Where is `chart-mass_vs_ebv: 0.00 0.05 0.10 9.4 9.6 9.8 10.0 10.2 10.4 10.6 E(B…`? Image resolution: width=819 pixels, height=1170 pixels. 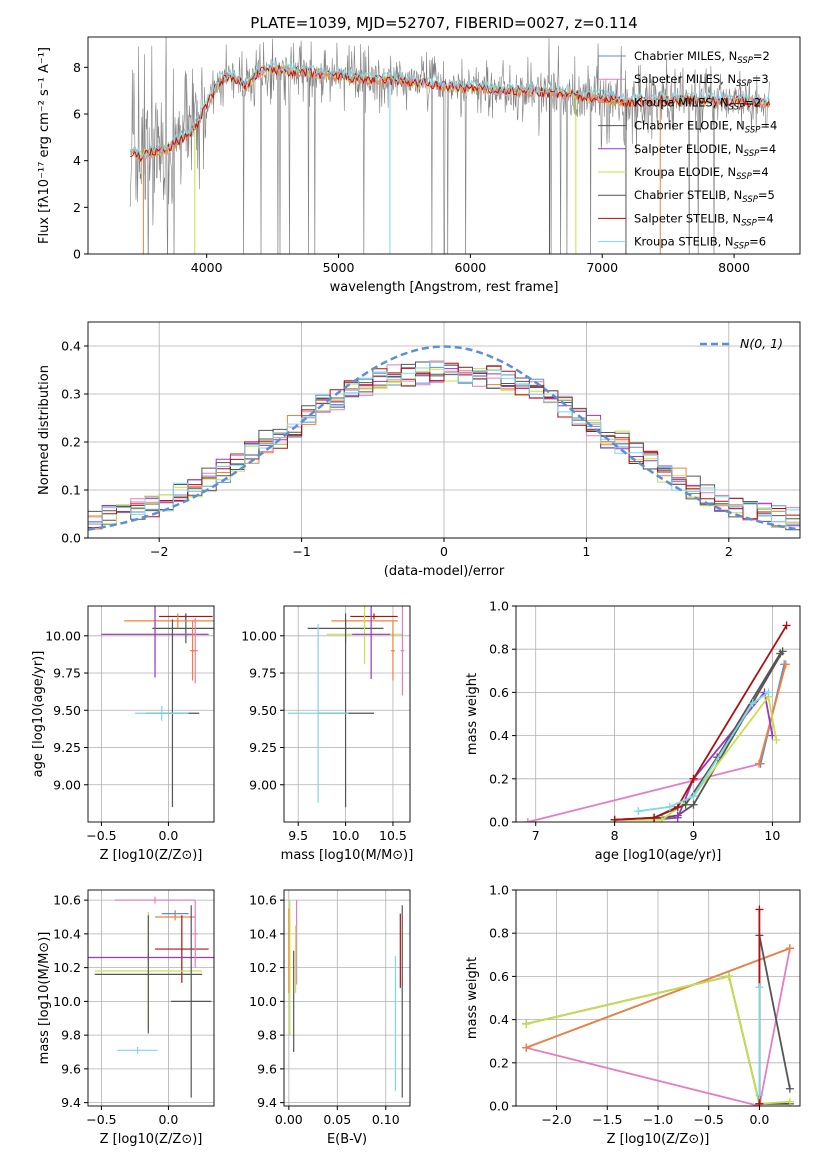 chart-mass_vs_ebv: 0.00 0.05 0.10 9.4 9.6 9.8 10.0 10.2 10.4 10.6 E(B… is located at coordinates (330, 1018).